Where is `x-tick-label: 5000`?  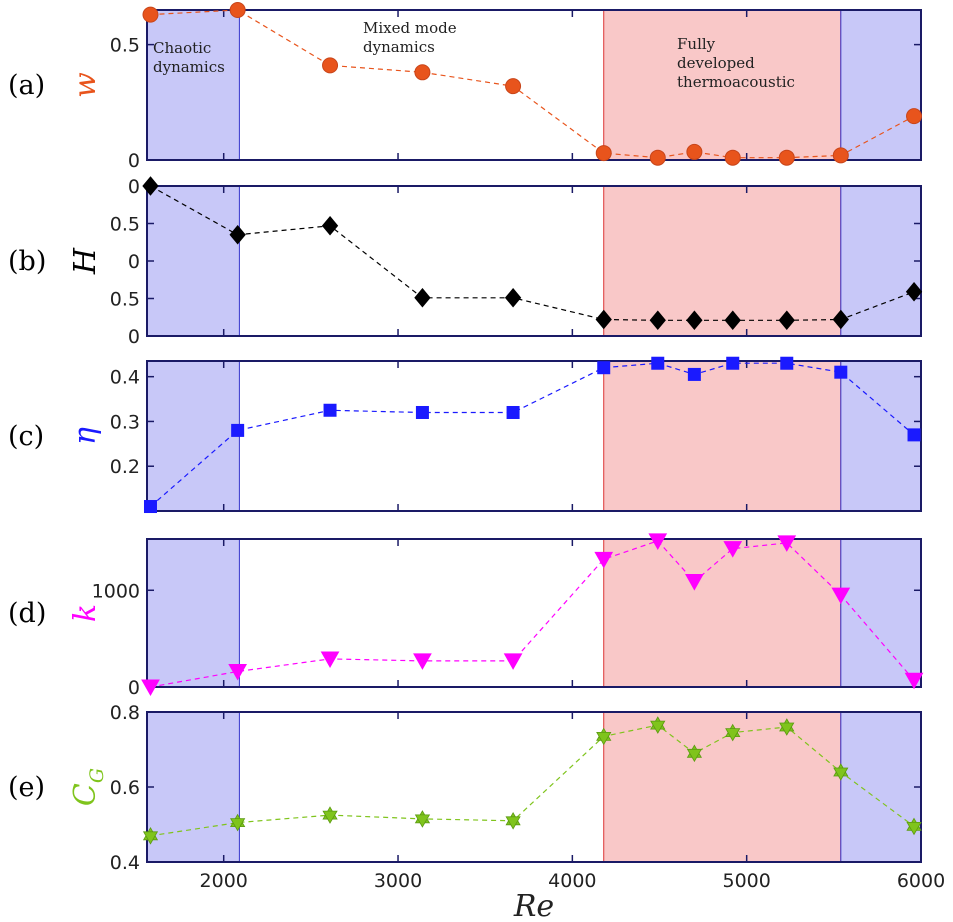
x-tick-label: 5000 is located at coordinates (746, 881).